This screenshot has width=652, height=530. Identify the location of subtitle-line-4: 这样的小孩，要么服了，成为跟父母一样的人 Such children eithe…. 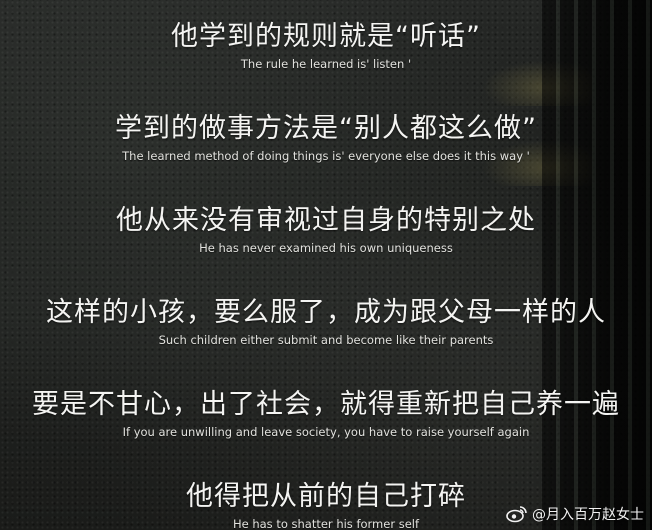
(326, 318).